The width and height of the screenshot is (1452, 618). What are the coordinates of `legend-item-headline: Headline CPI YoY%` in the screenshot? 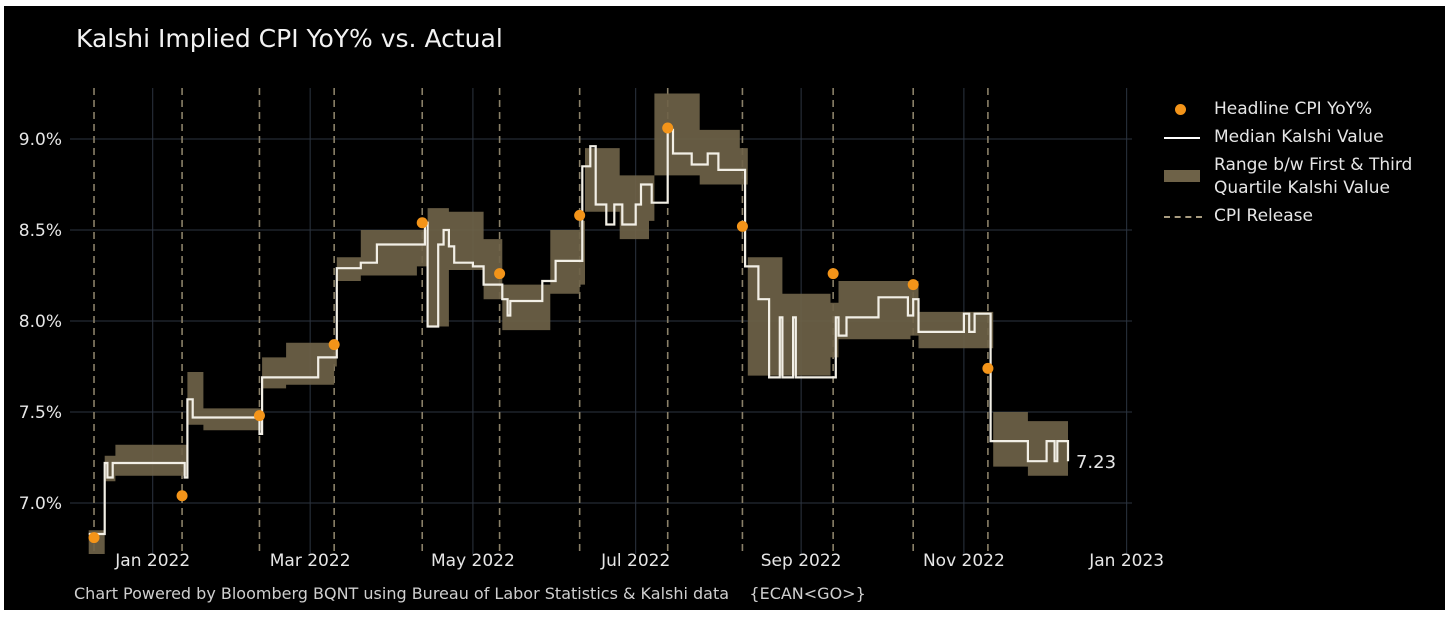 It's located at (1306, 109).